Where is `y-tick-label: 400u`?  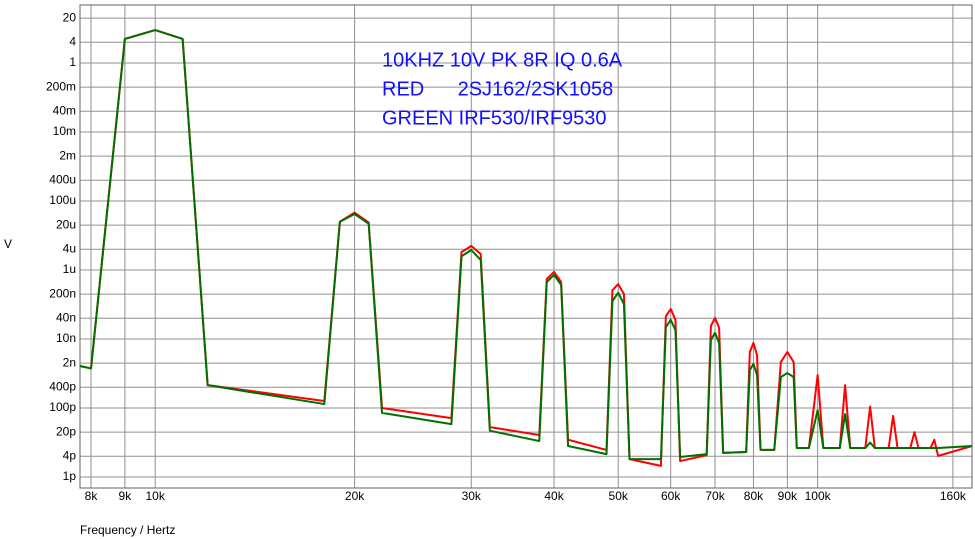 y-tick-label: 400u is located at coordinates (62, 179).